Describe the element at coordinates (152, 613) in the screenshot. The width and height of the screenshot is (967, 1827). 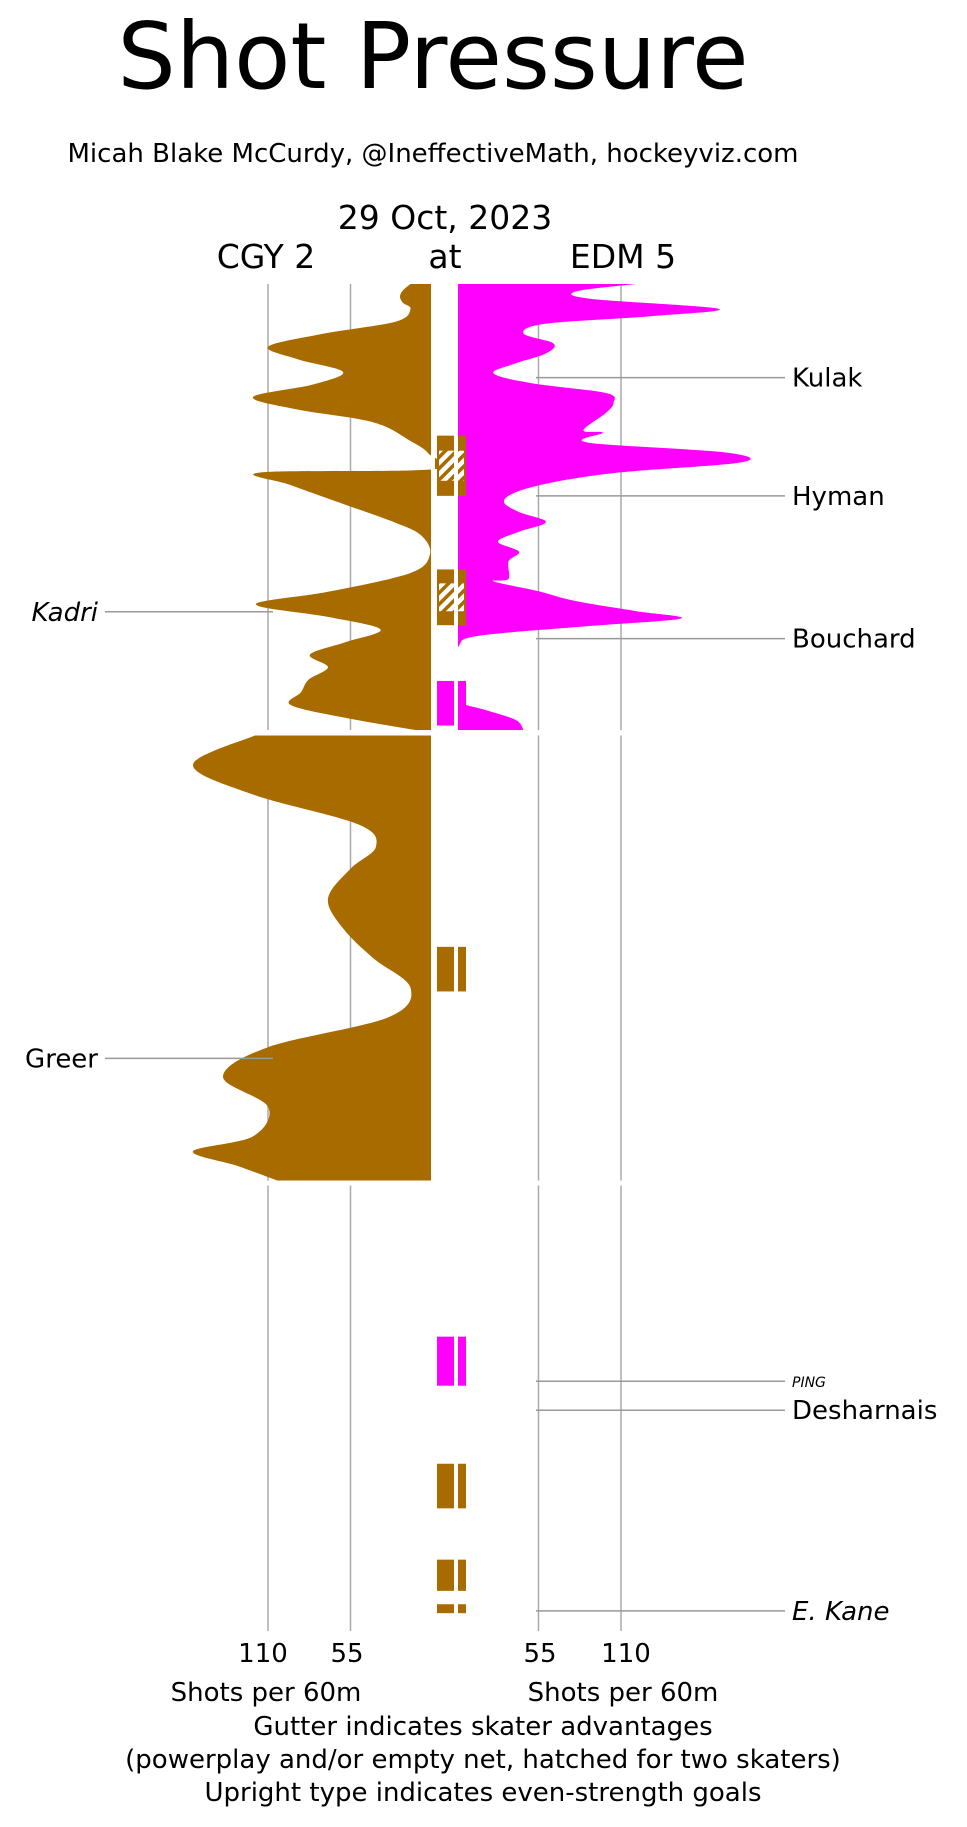
I see `goal-label: Kadri` at that location.